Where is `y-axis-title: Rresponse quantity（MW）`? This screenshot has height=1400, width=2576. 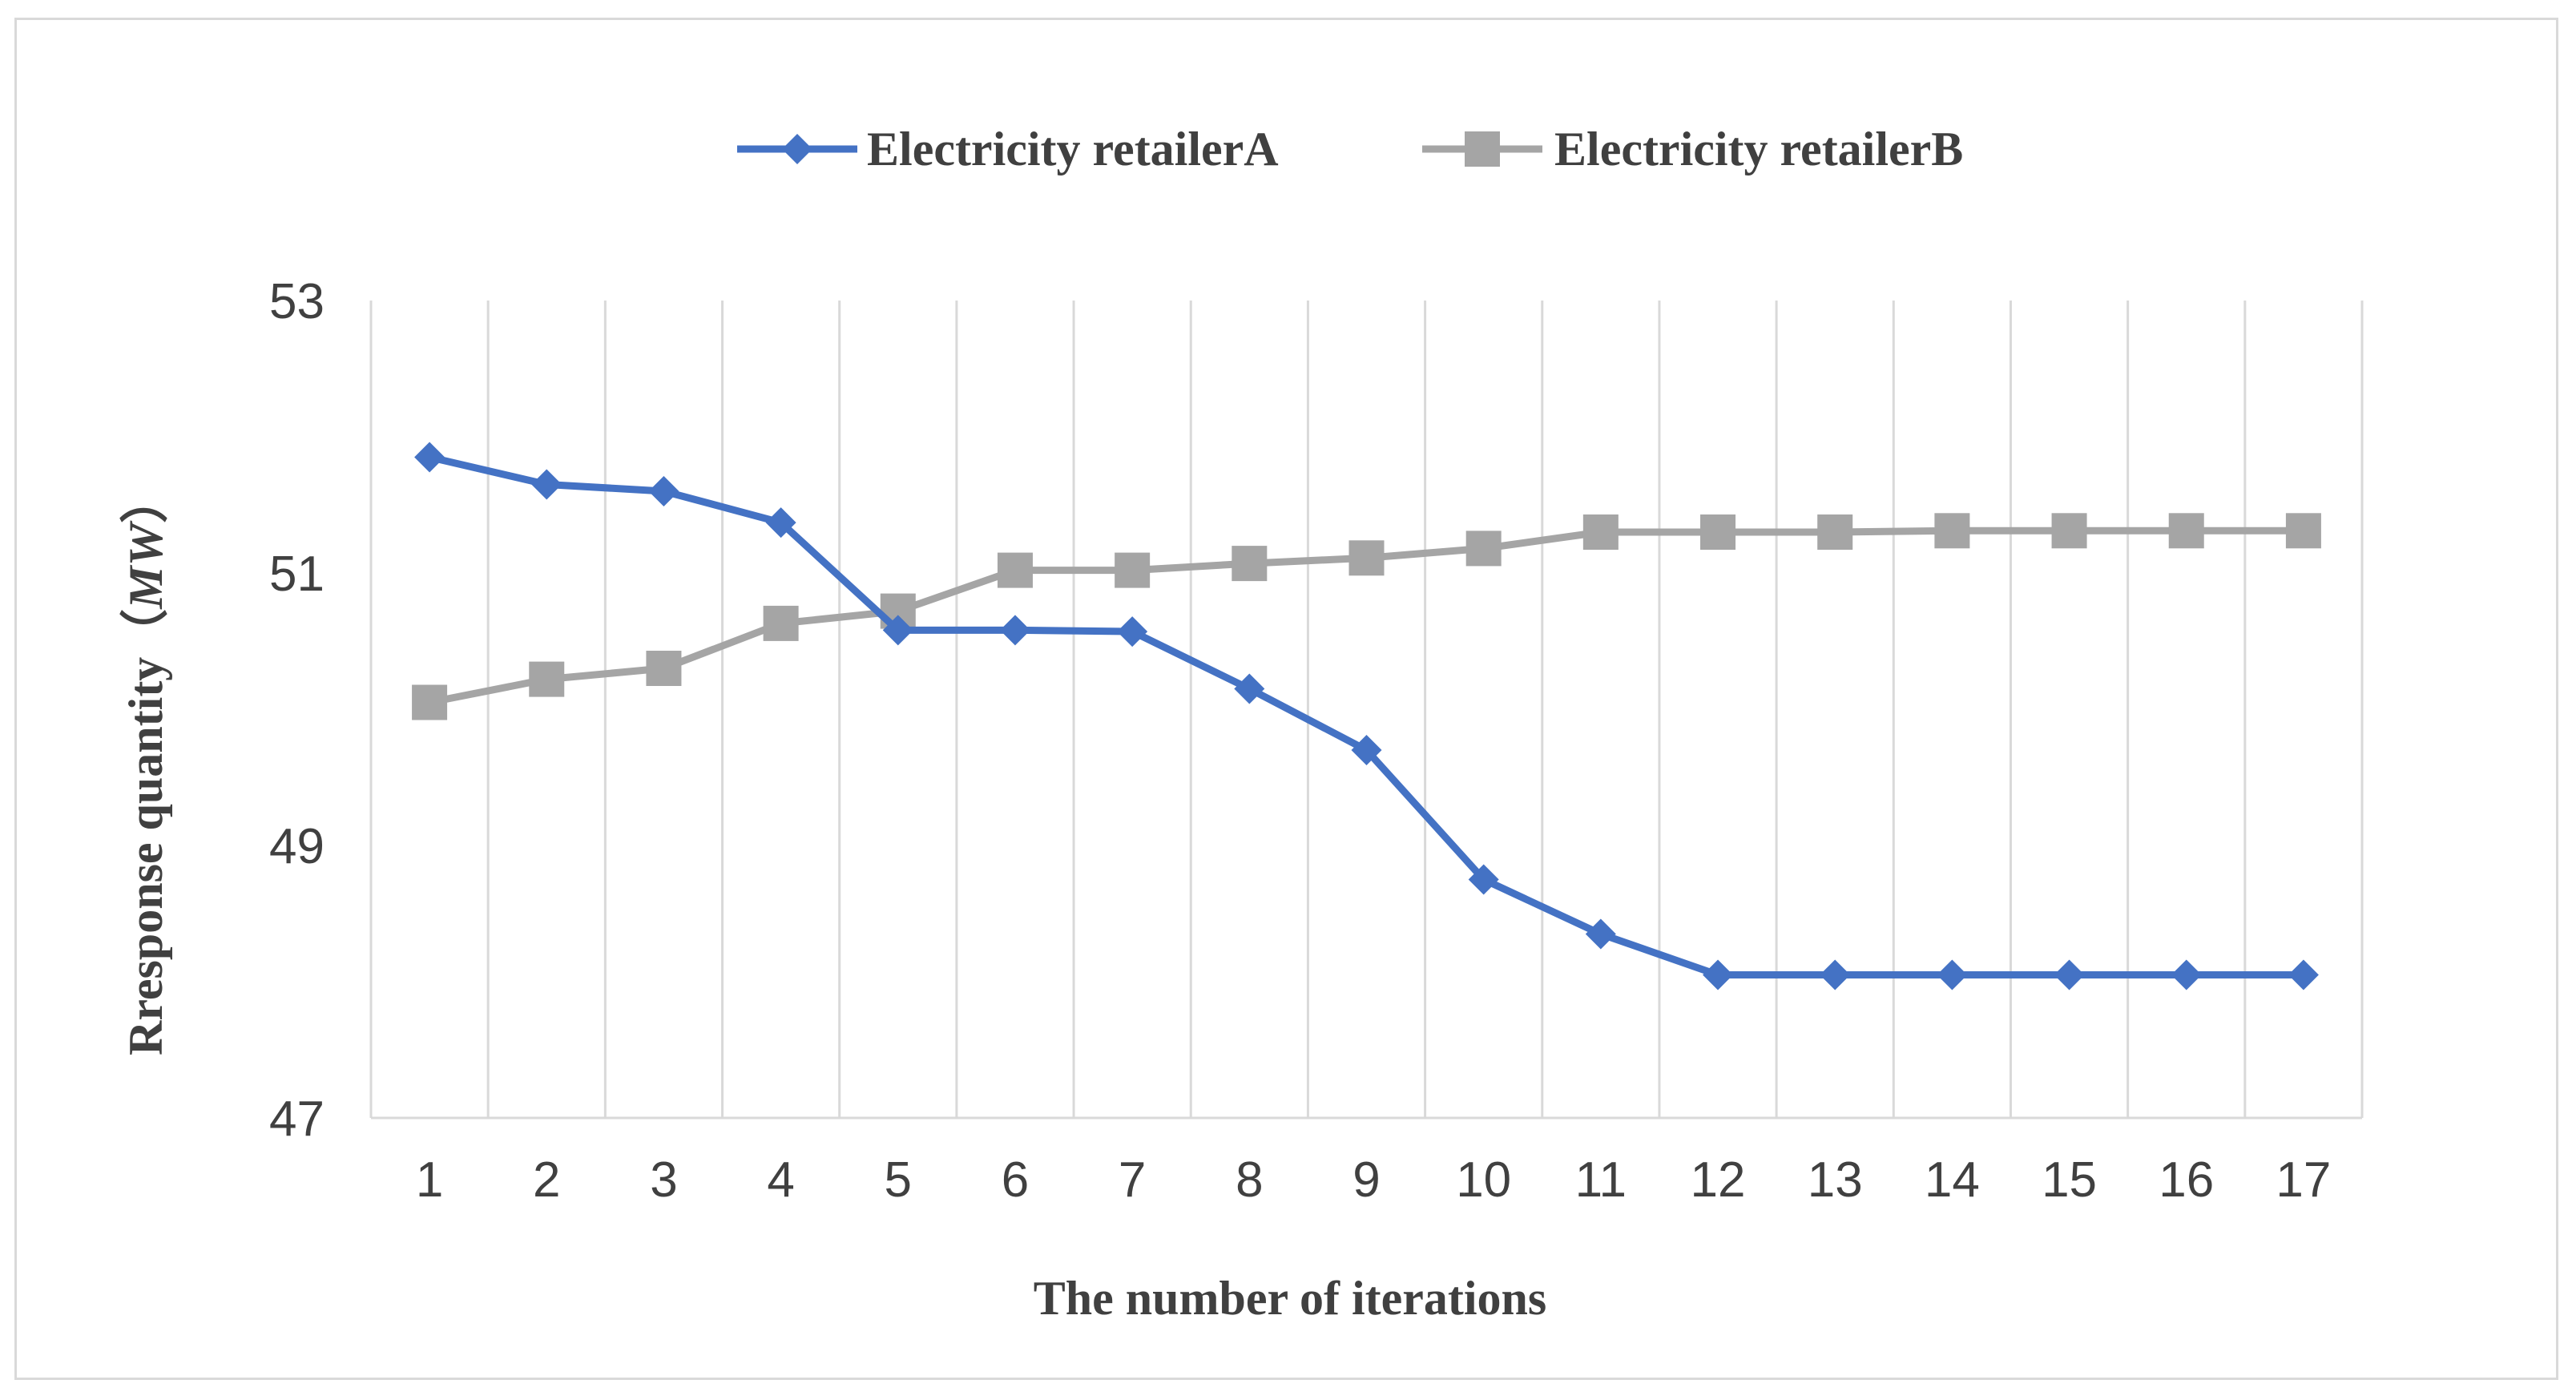 y-axis-title: Rresponse quantity（MW） is located at coordinates (145, 765).